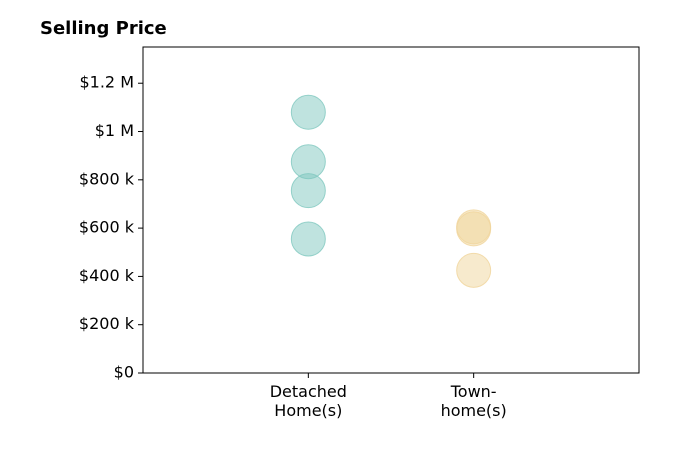 The height and width of the screenshot is (462, 679). Describe the element at coordinates (107, 275) in the screenshot. I see `y-tick-label: $400 k` at that location.